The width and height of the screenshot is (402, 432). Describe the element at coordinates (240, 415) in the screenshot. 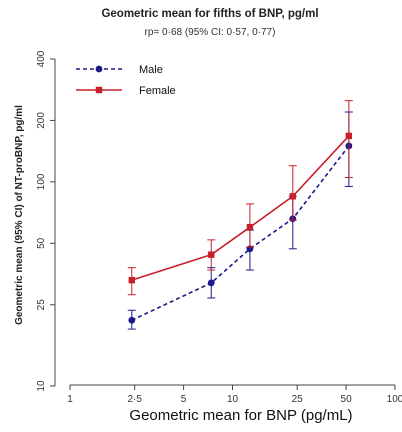

I see `x-axis-label: Geometric mean for BNP (pg/mL)` at that location.